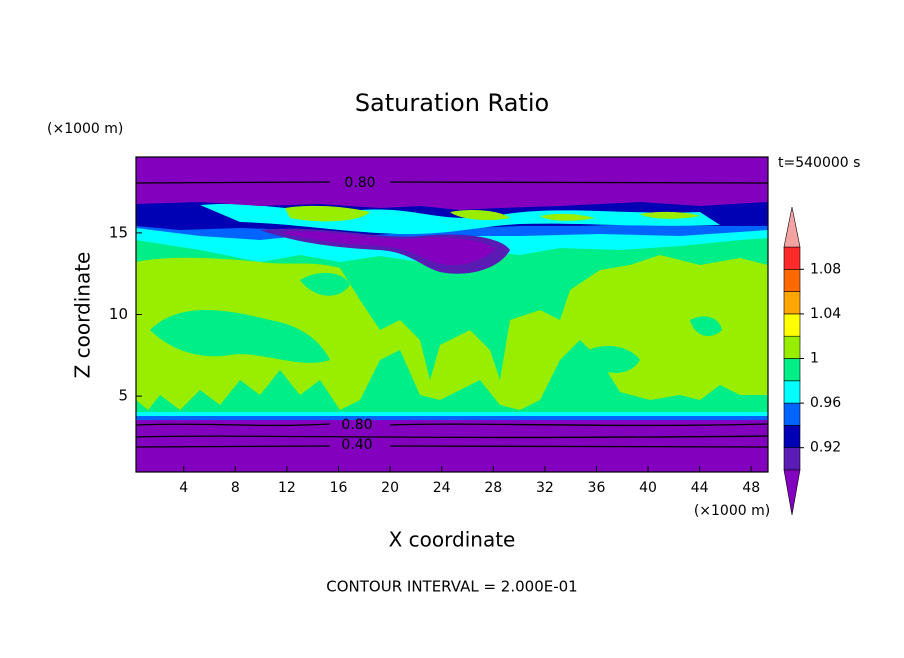 The height and width of the screenshot is (658, 904). What do you see at coordinates (825, 448) in the screenshot?
I see `colorbar-label: 0.92` at bounding box center [825, 448].